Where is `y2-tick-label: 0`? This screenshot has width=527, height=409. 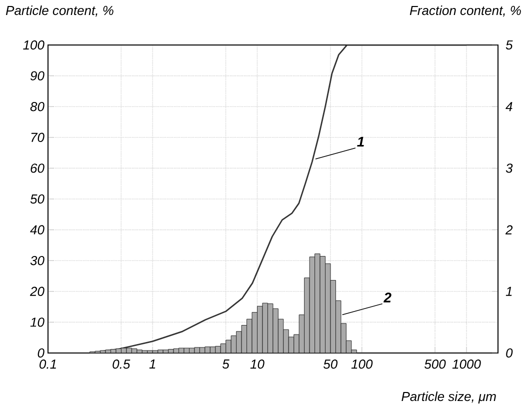
y2-tick-label: 0 is located at coordinates (509, 353).